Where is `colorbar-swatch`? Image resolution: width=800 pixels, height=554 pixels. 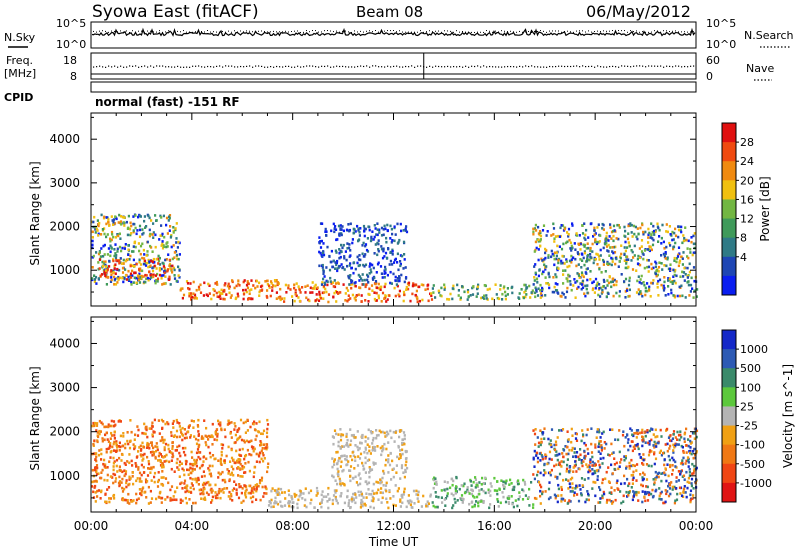 colorbar-swatch is located at coordinates (729, 171).